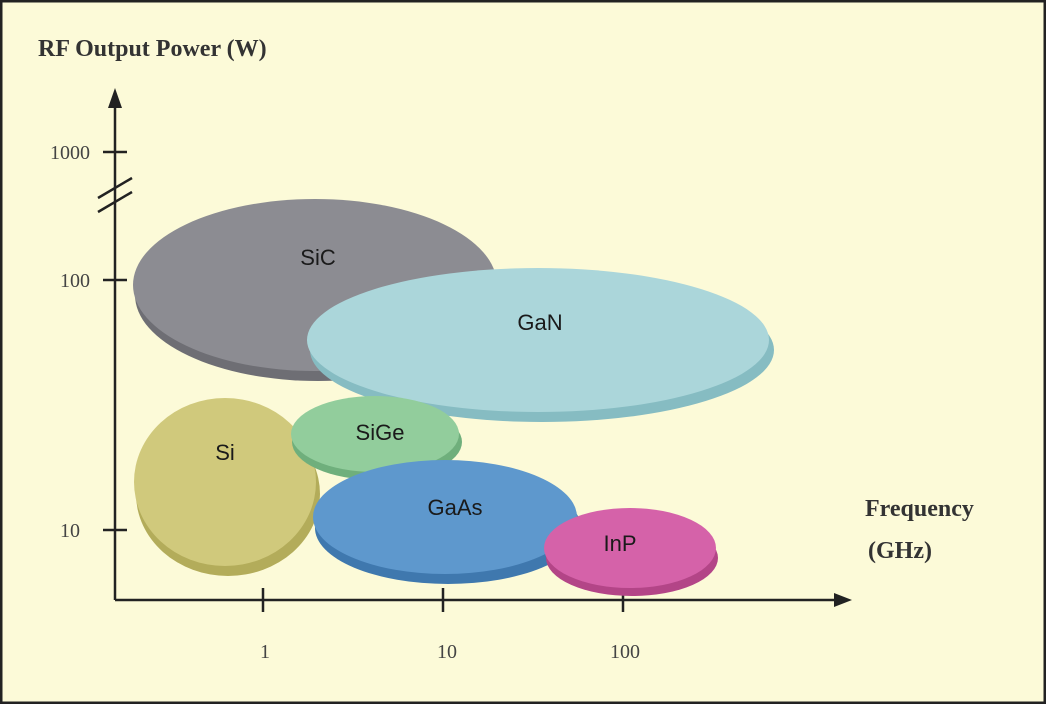  I want to click on x-axis-title: (GHz), so click(900, 551).